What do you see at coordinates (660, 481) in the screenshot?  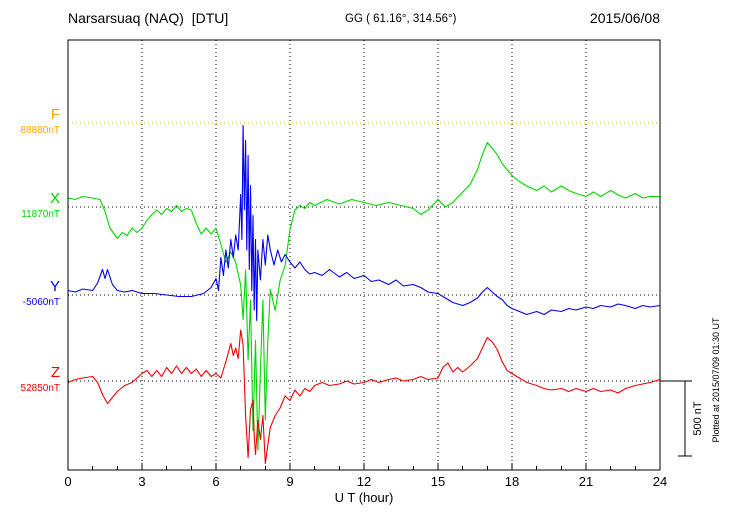 I see `x-tick-label: 24` at bounding box center [660, 481].